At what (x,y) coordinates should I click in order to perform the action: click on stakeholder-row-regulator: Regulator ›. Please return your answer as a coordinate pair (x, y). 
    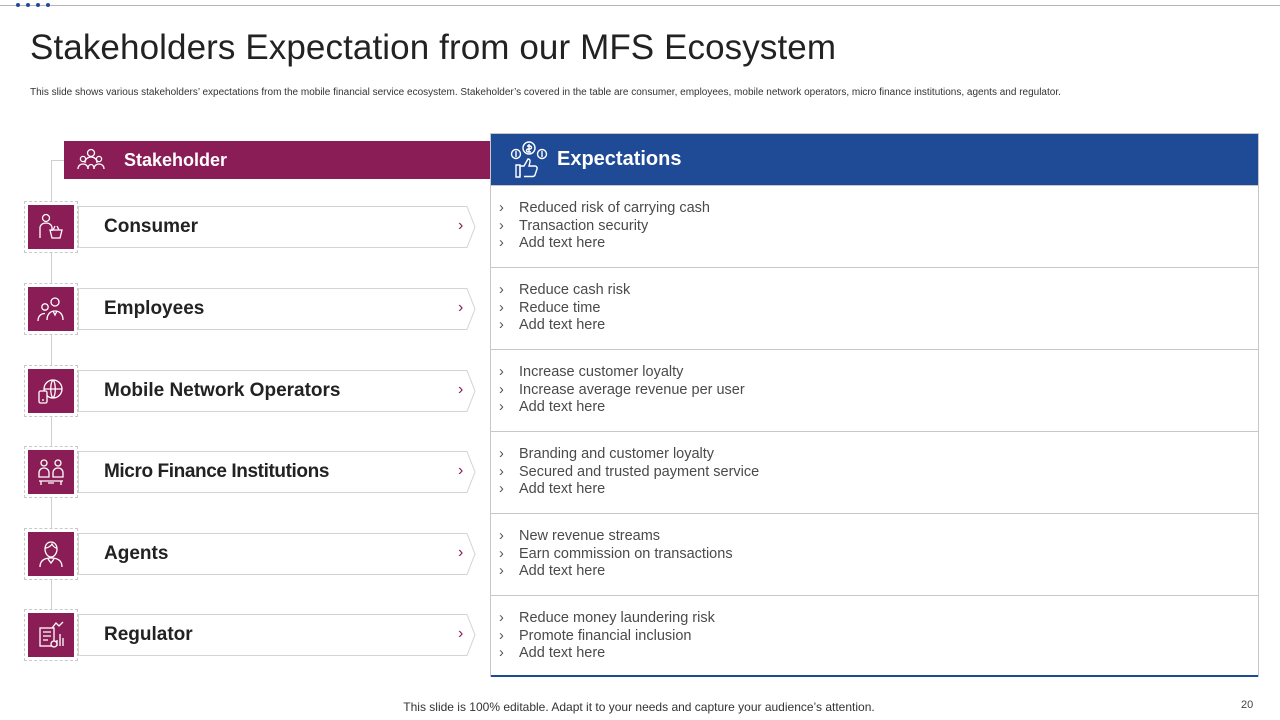
    Looking at the image, I should click on (250, 635).